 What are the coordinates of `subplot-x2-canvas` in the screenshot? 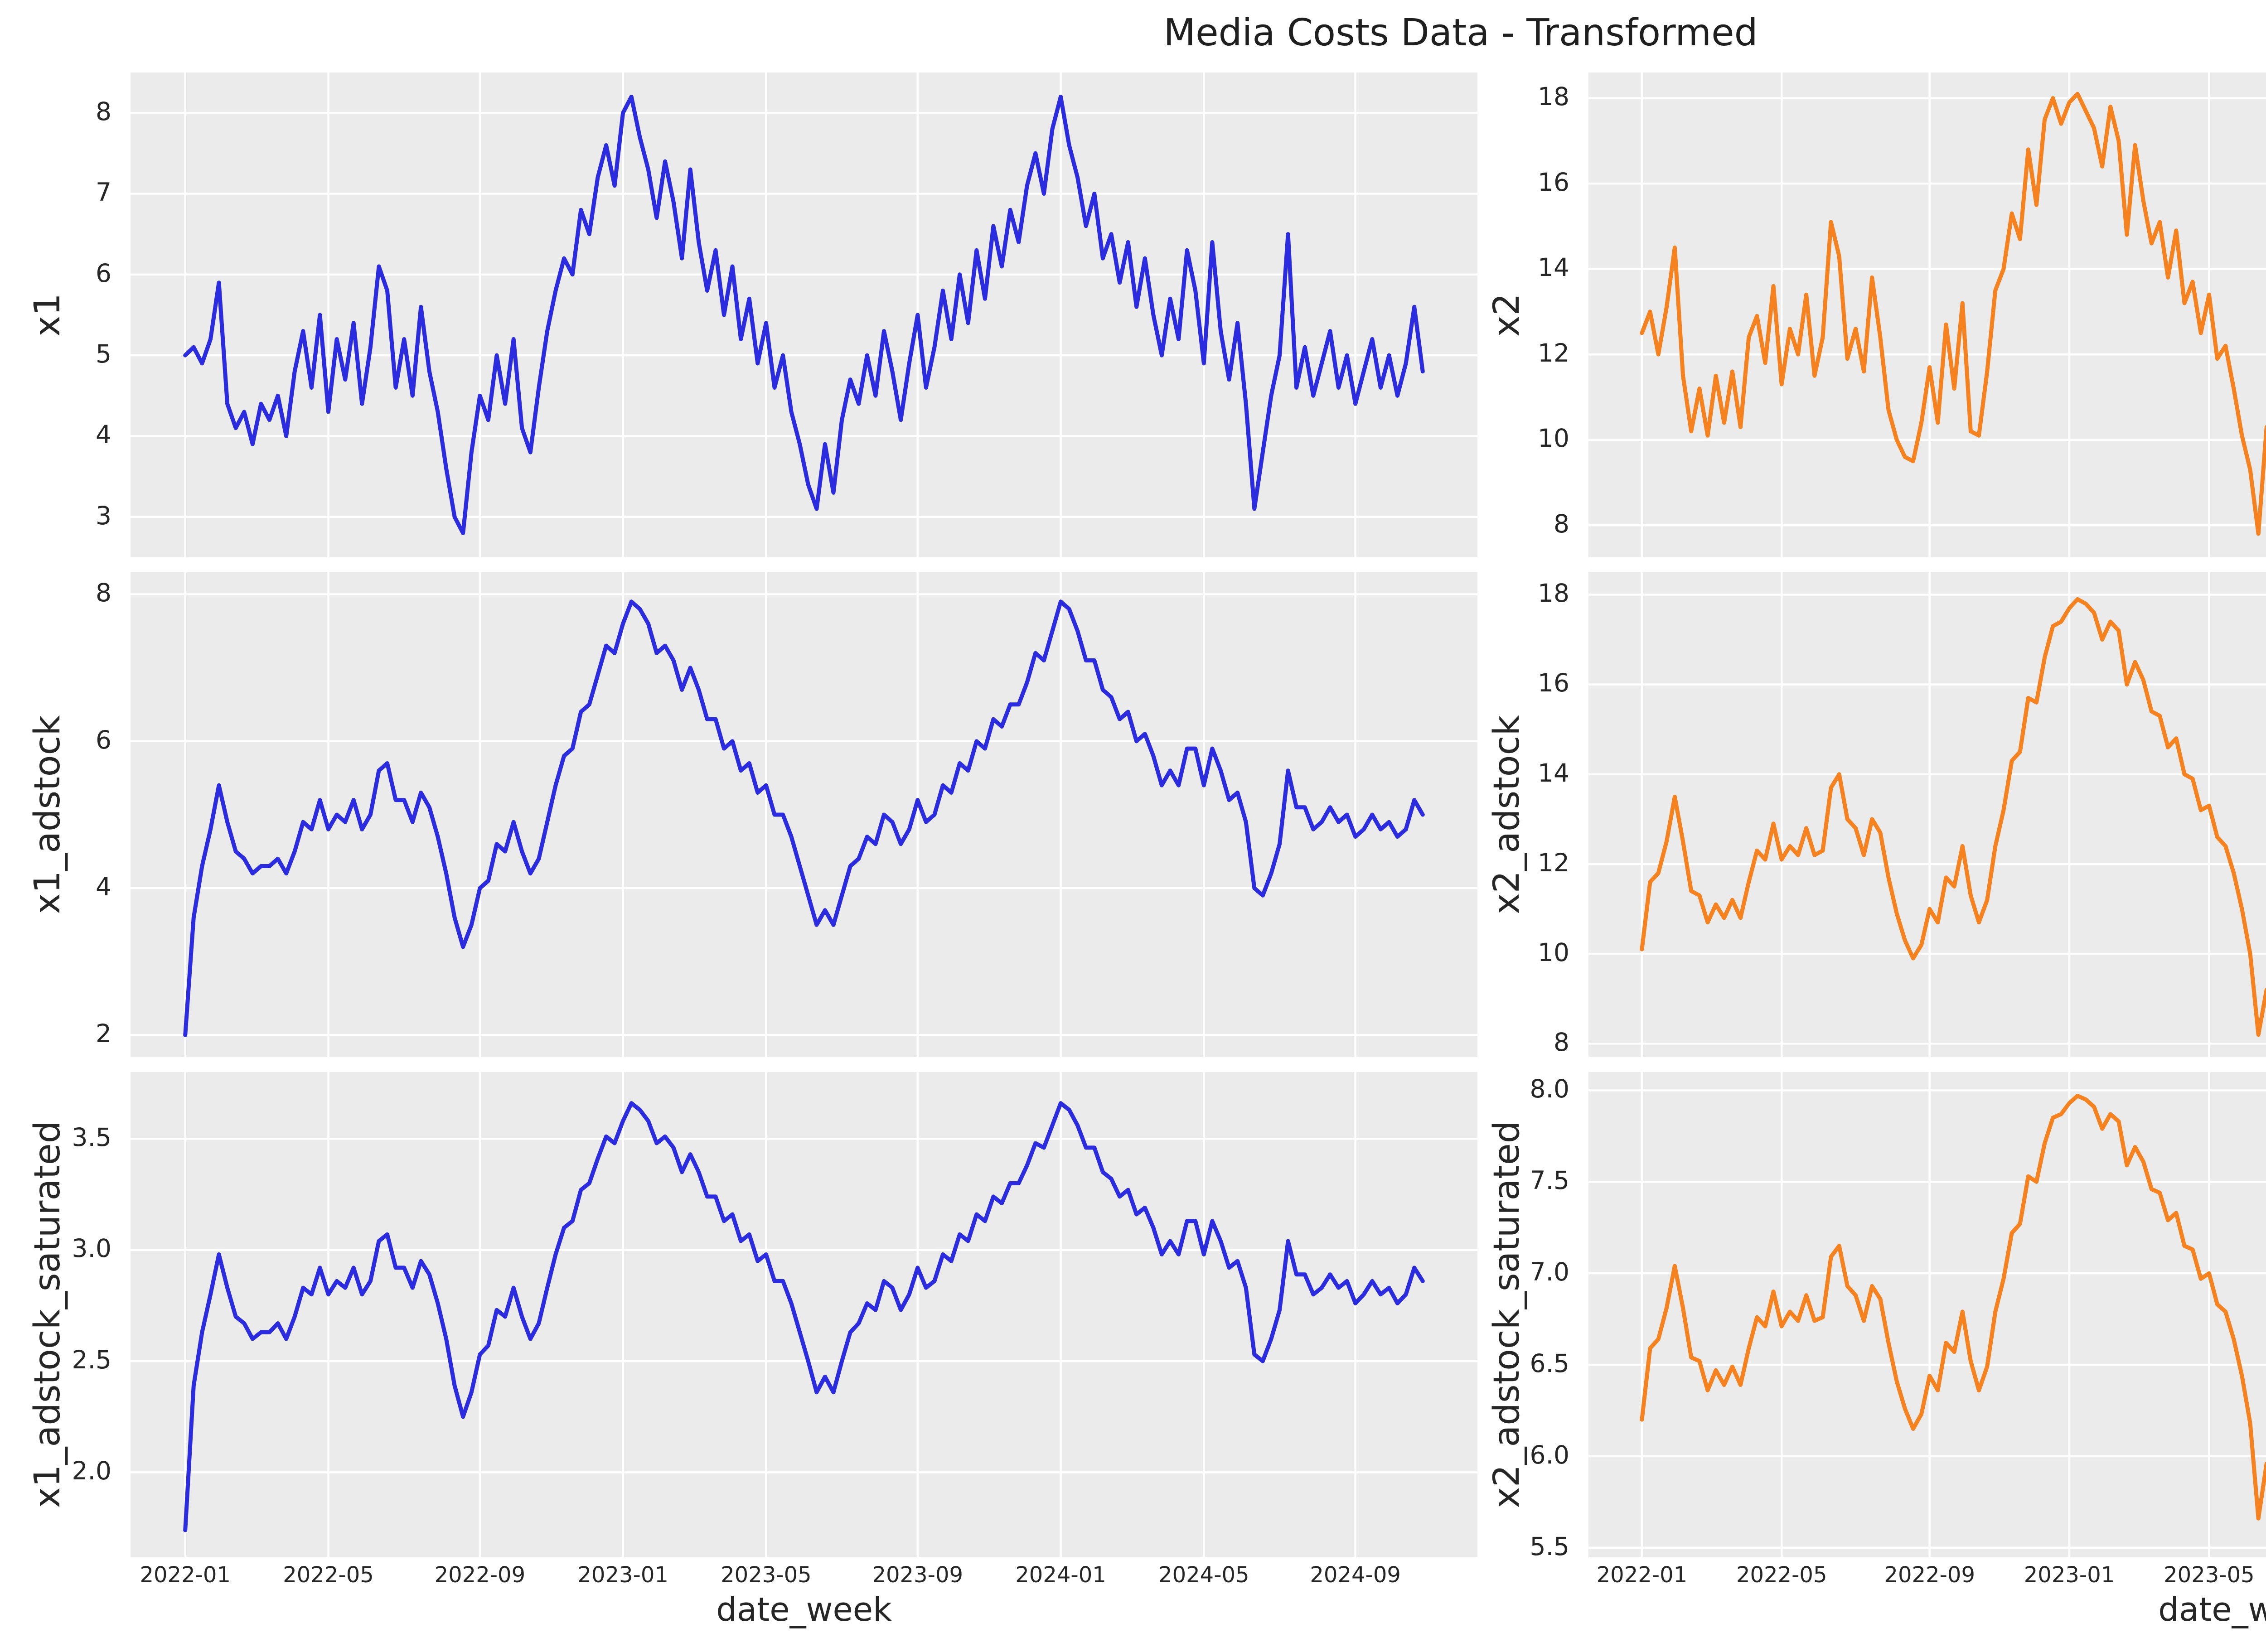 It's located at (1927, 314).